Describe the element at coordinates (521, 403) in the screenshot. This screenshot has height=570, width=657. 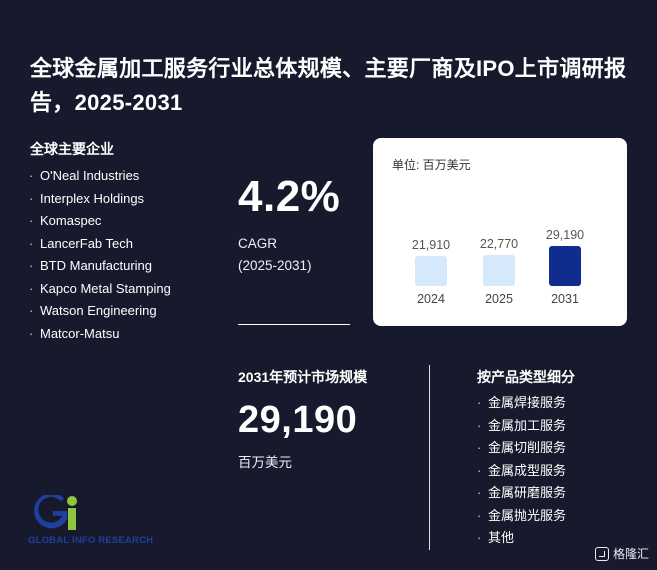
I see `segment-item: 金属焊接服务` at that location.